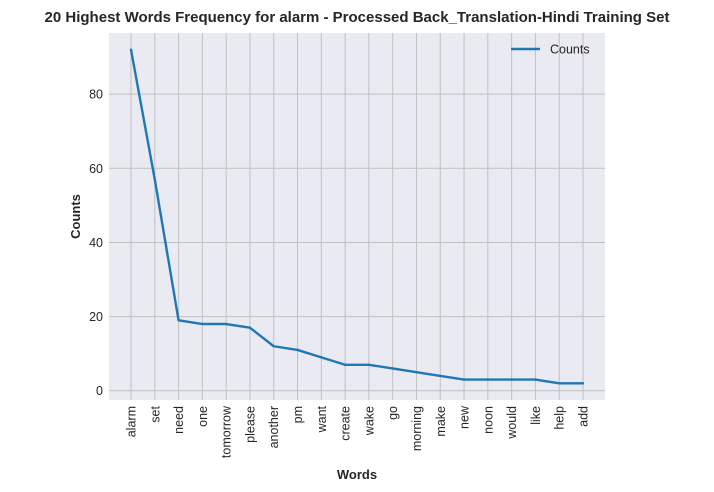  What do you see at coordinates (465, 417) in the screenshot?
I see `x-tick-label-new: new` at bounding box center [465, 417].